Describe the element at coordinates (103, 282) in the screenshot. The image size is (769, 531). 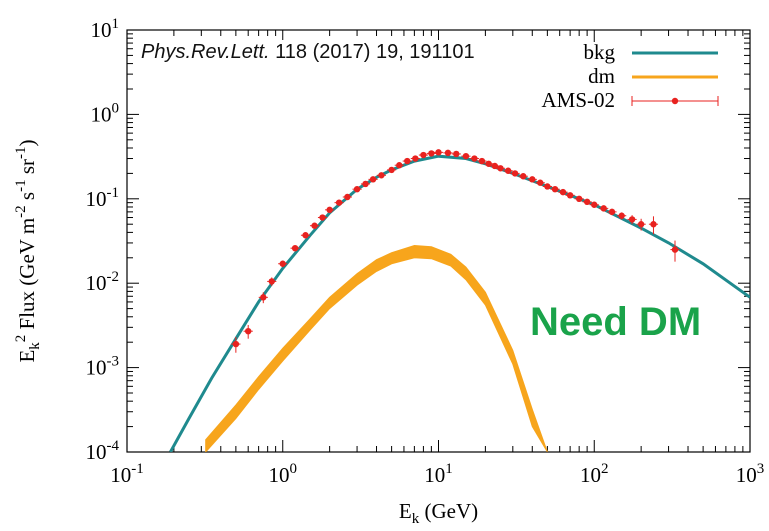
I see `y-tick-label: 10⁻²` at that location.